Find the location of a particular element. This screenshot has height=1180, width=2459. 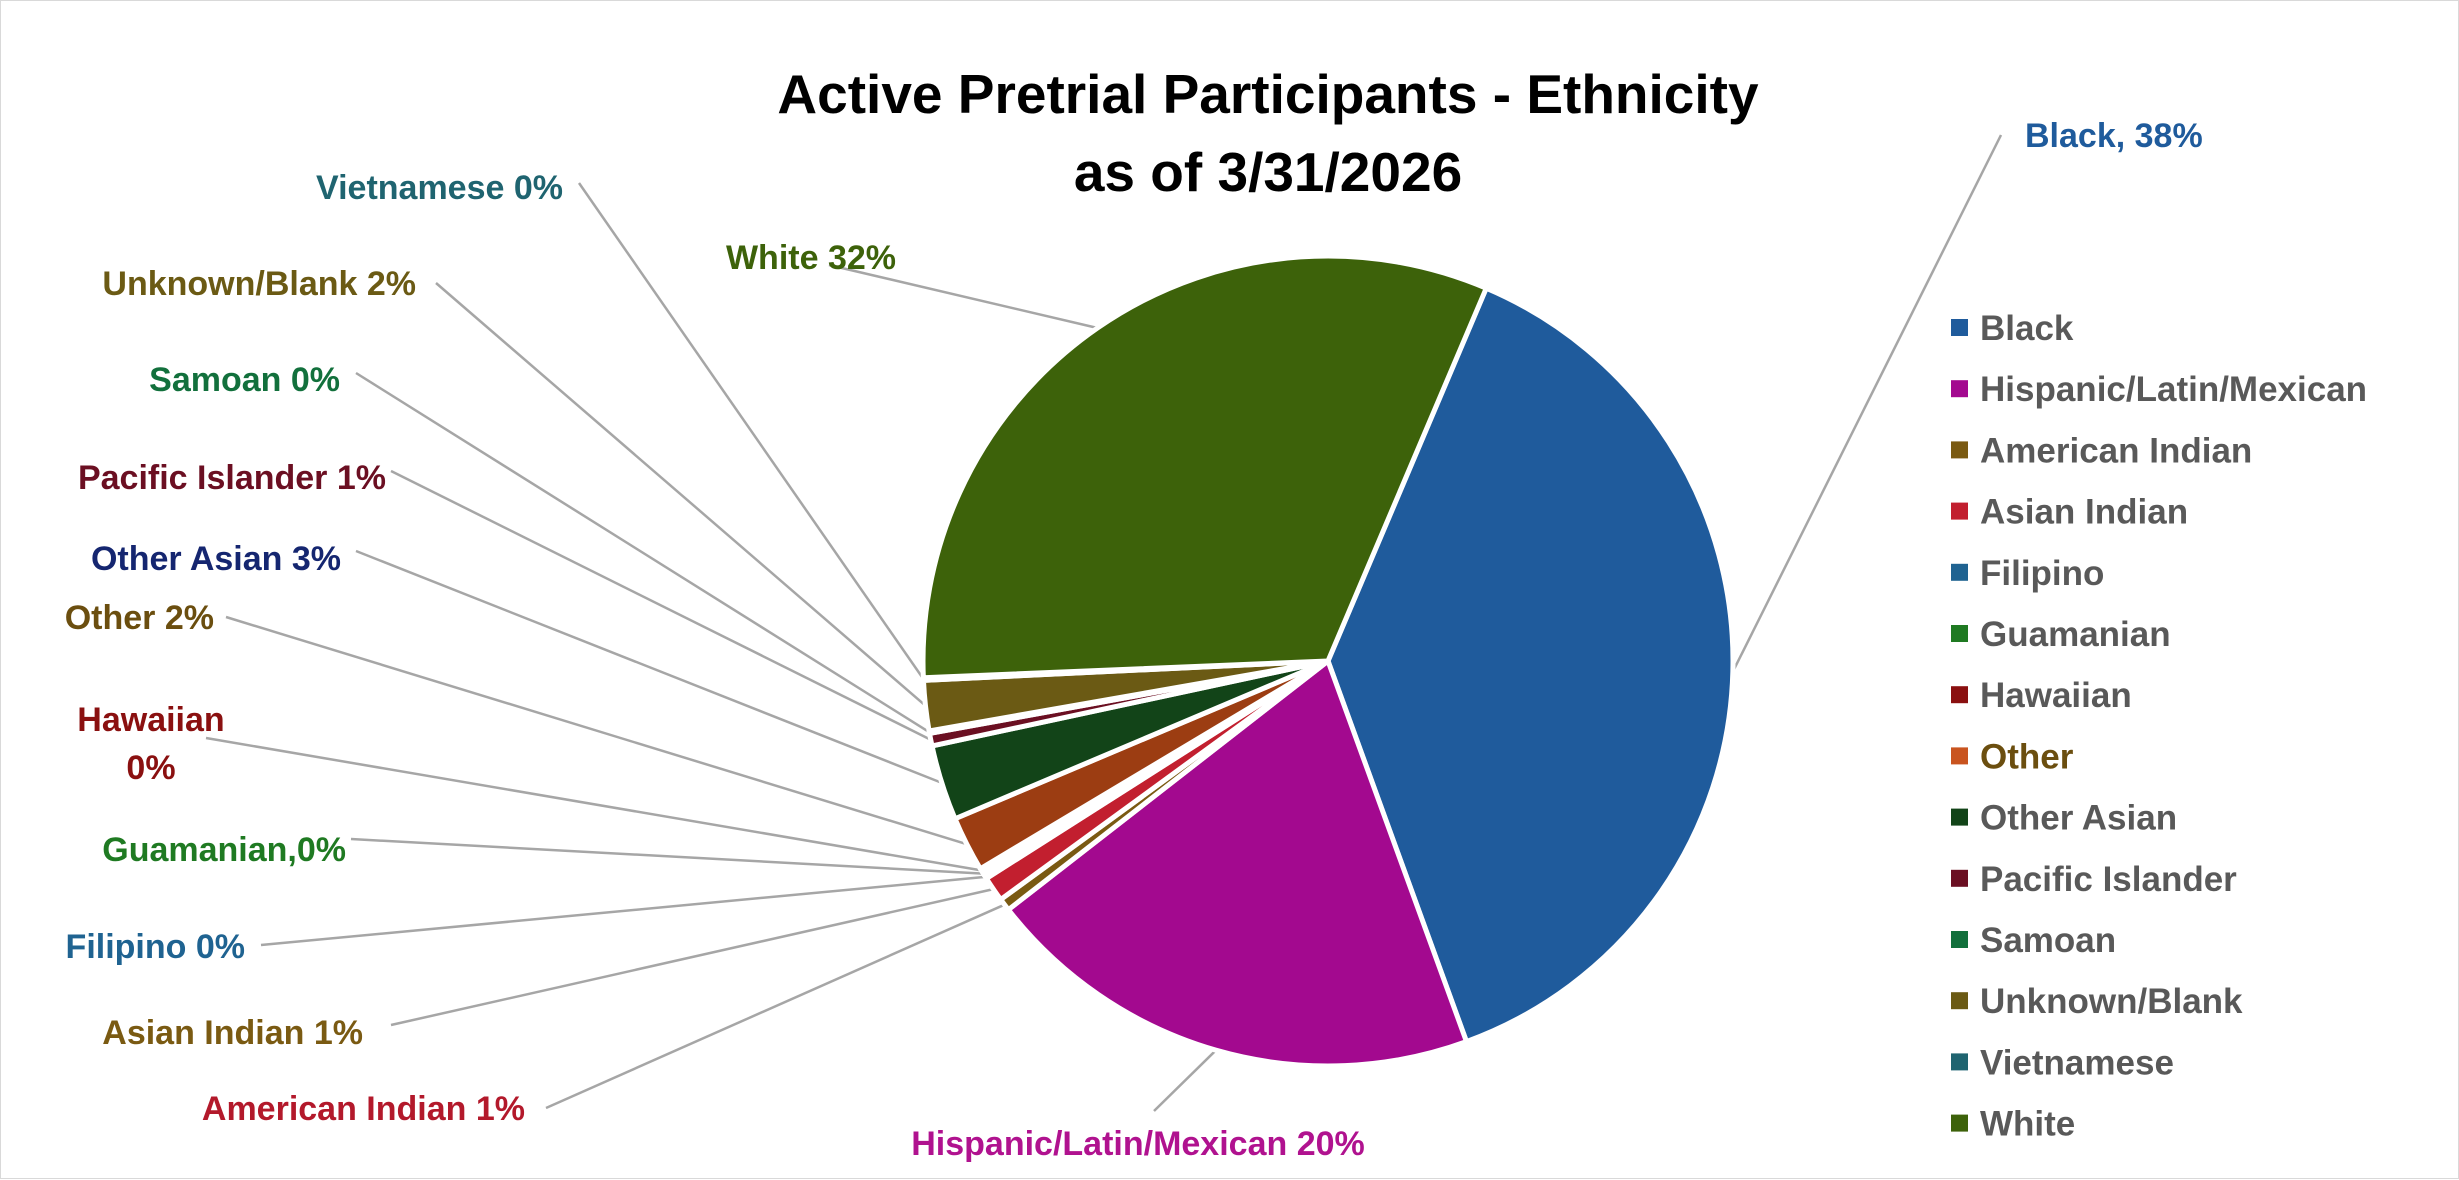

legend-swatch-hispanic-latin-mexican is located at coordinates (1959, 389).